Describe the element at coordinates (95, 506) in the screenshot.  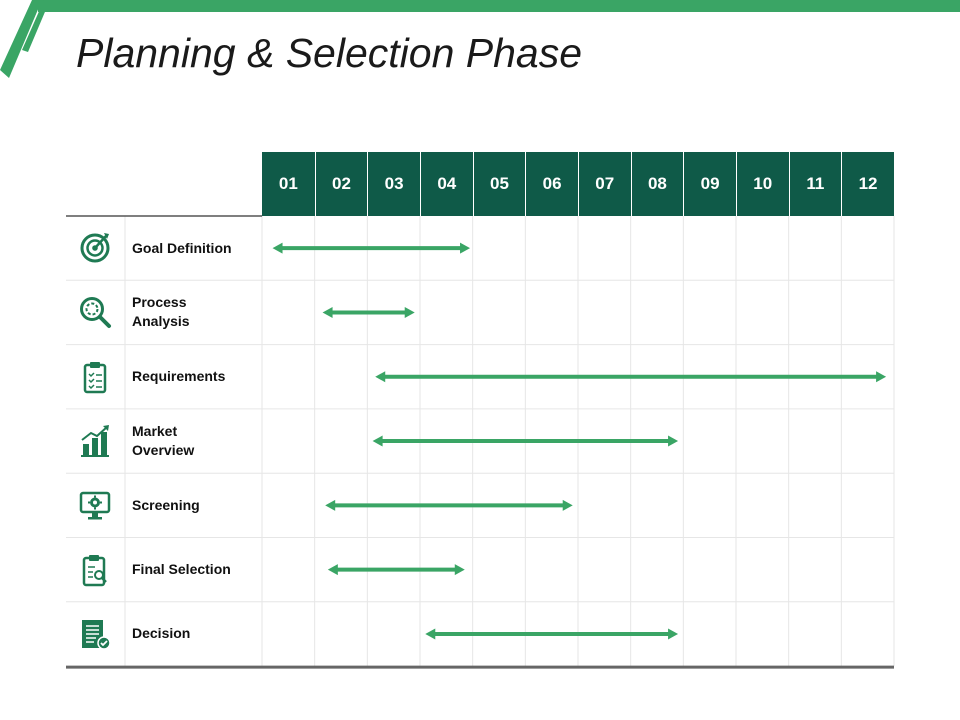
I see `monitor-gear-icon` at that location.